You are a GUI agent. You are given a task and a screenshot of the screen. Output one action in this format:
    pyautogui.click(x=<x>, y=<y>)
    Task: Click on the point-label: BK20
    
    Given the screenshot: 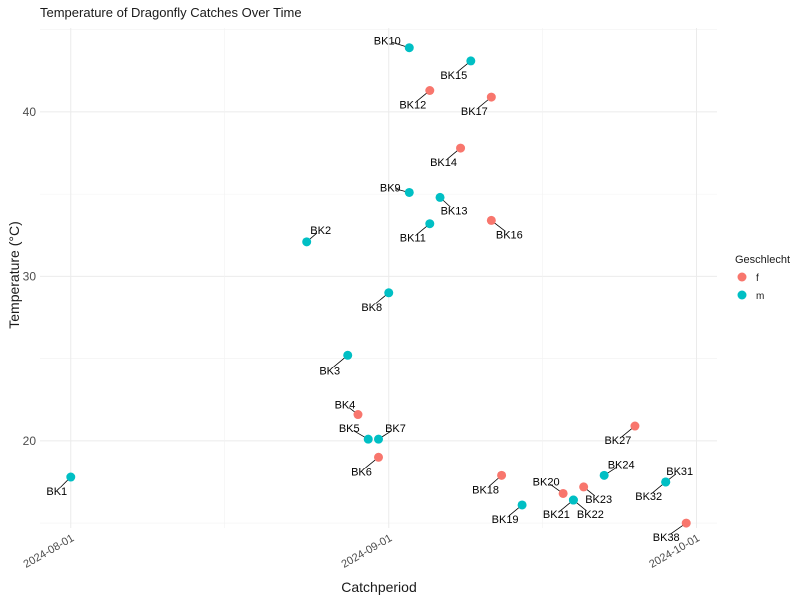 What is the action you would take?
    pyautogui.click(x=546, y=482)
    